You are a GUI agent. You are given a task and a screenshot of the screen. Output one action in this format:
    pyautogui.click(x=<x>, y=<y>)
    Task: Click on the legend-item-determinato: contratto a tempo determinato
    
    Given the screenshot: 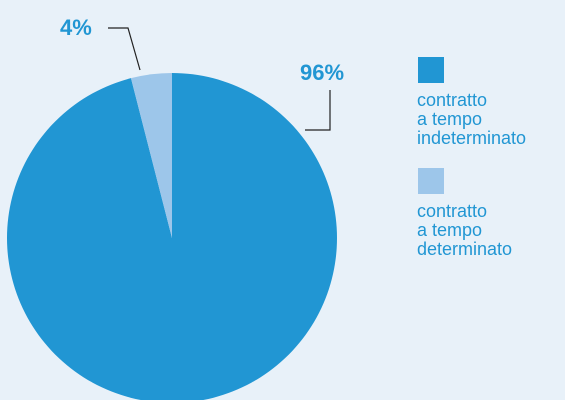 What is the action you would take?
    pyautogui.click(x=491, y=213)
    